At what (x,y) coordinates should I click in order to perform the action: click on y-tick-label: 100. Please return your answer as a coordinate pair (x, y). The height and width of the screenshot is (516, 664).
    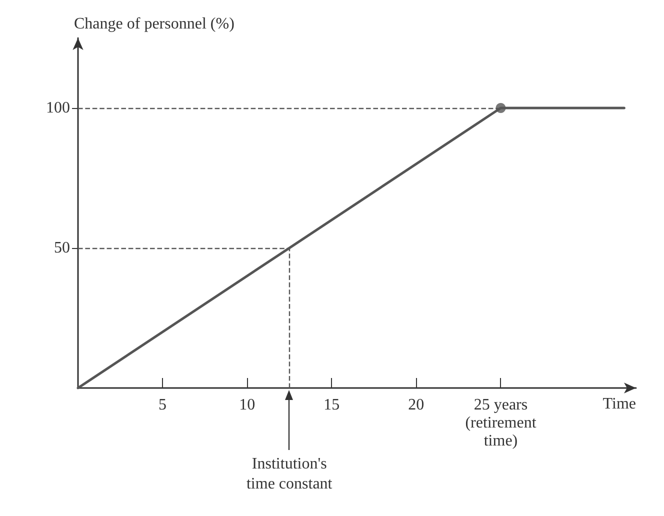
    Looking at the image, I should click on (58, 108).